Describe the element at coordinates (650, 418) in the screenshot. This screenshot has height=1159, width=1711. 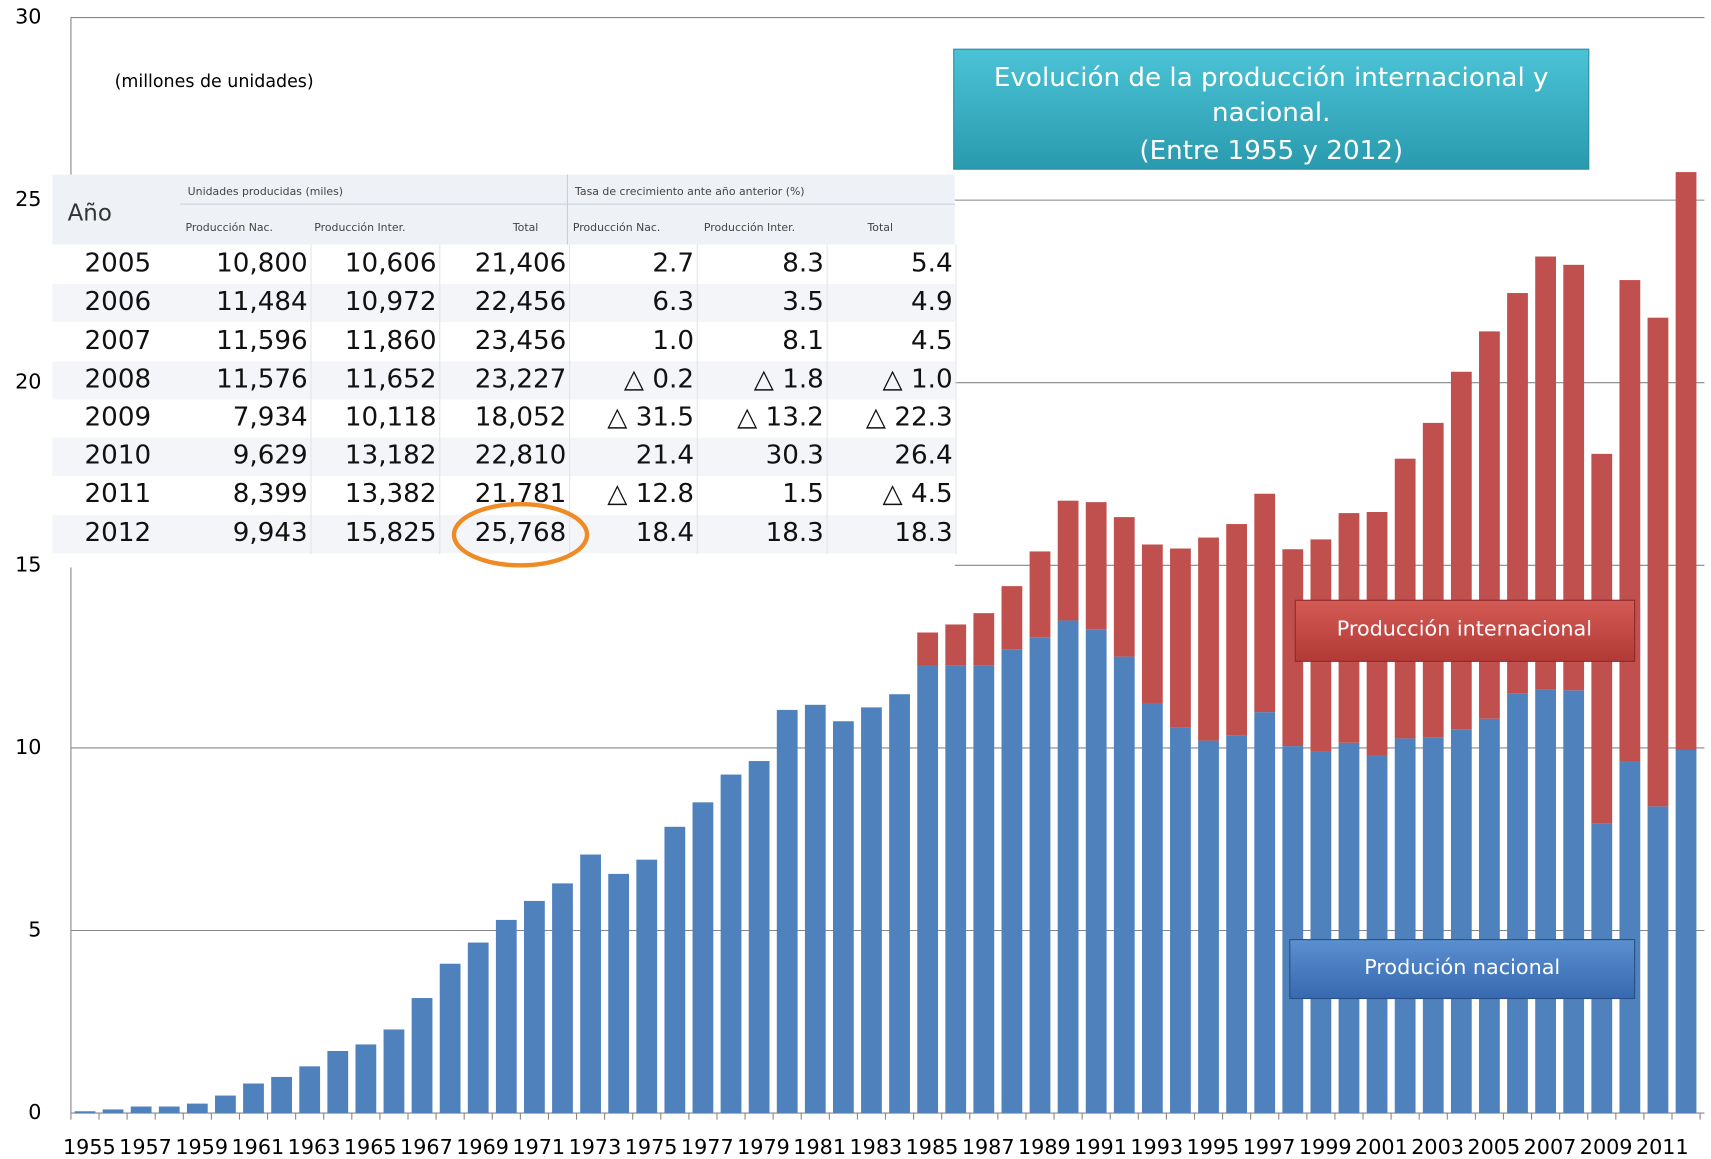
I see `table-cell: △ 31.5` at that location.